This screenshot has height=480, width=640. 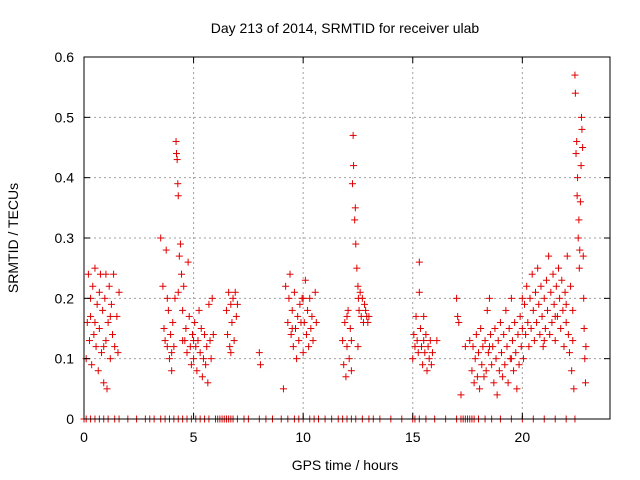 What do you see at coordinates (345, 465) in the screenshot?
I see `x-axis-label: GPS time / hours` at bounding box center [345, 465].